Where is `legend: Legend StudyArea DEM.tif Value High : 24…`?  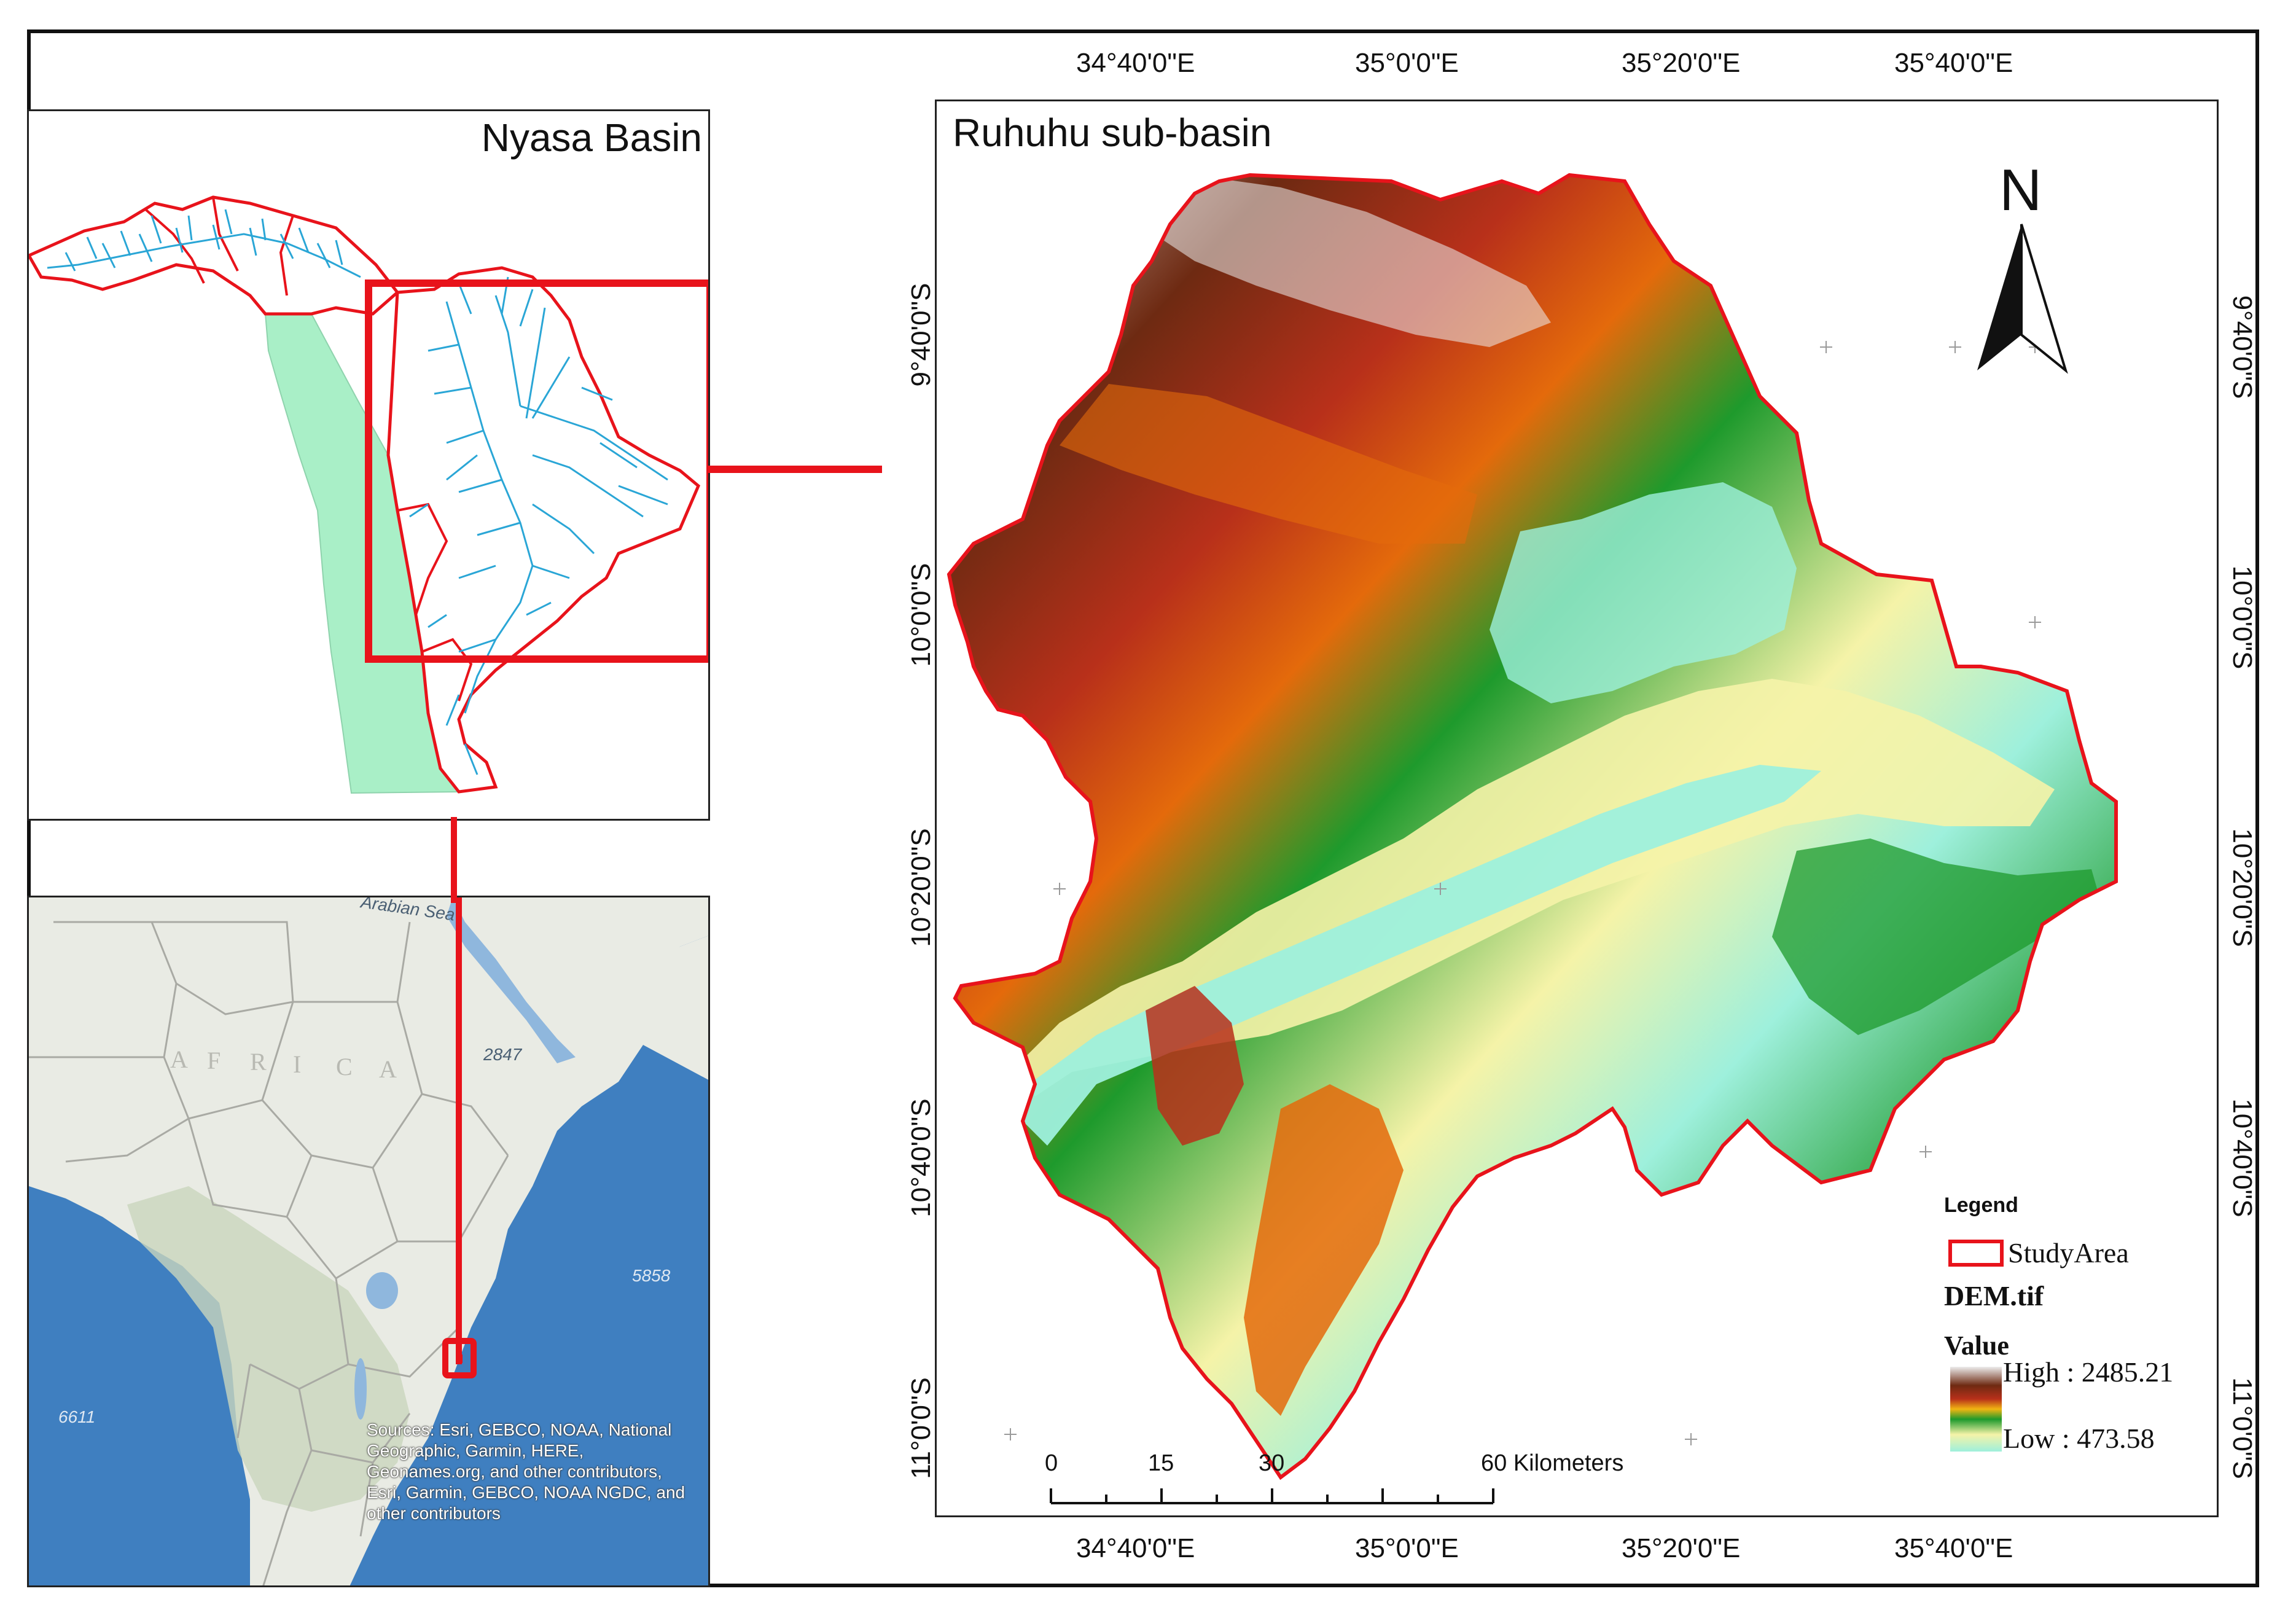
legend: Legend StudyArea DEM.tif Value High : 24… is located at coordinates (2079, 1324).